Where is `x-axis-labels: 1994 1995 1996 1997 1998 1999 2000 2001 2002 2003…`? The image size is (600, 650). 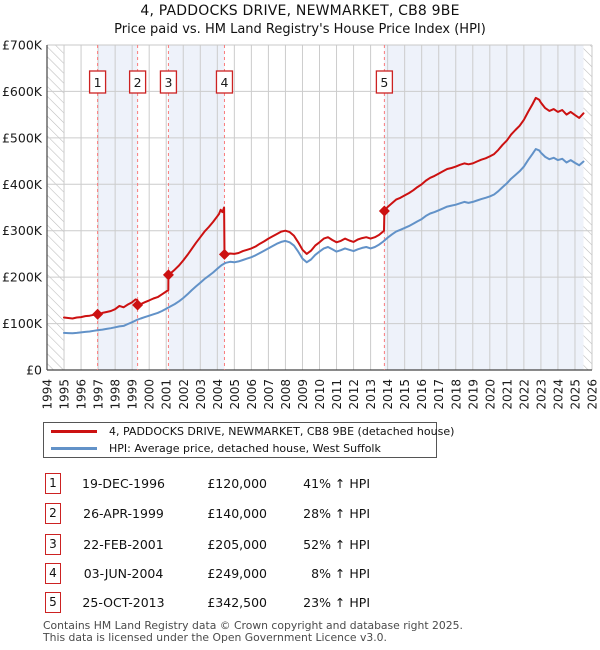 x-axis-labels: 1994 1995 1996 1997 1998 1999 2000 2001 2002 2003… is located at coordinates (320, 394).